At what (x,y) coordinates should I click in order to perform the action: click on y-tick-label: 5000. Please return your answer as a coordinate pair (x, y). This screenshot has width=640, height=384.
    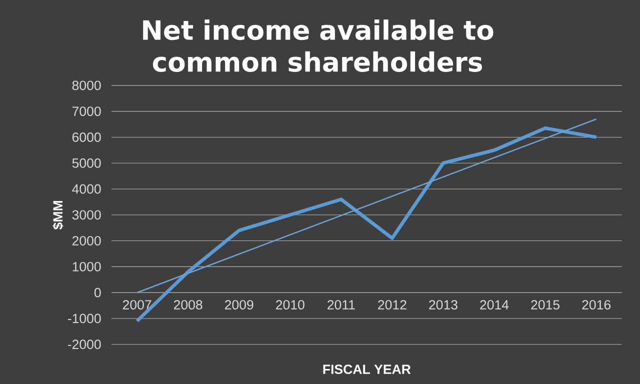
    Looking at the image, I should click on (86, 163).